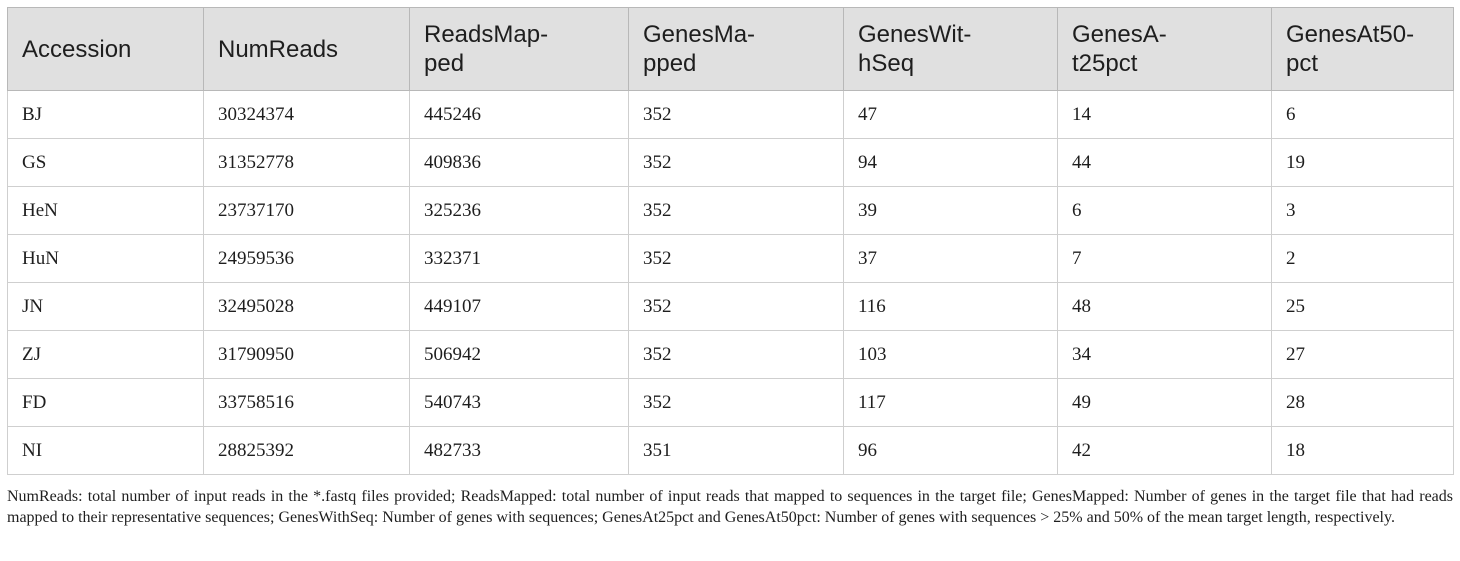 The width and height of the screenshot is (1460, 561). Describe the element at coordinates (1362, 49) in the screenshot. I see `column-header-genesat50pct: GenesAt50- pct` at that location.